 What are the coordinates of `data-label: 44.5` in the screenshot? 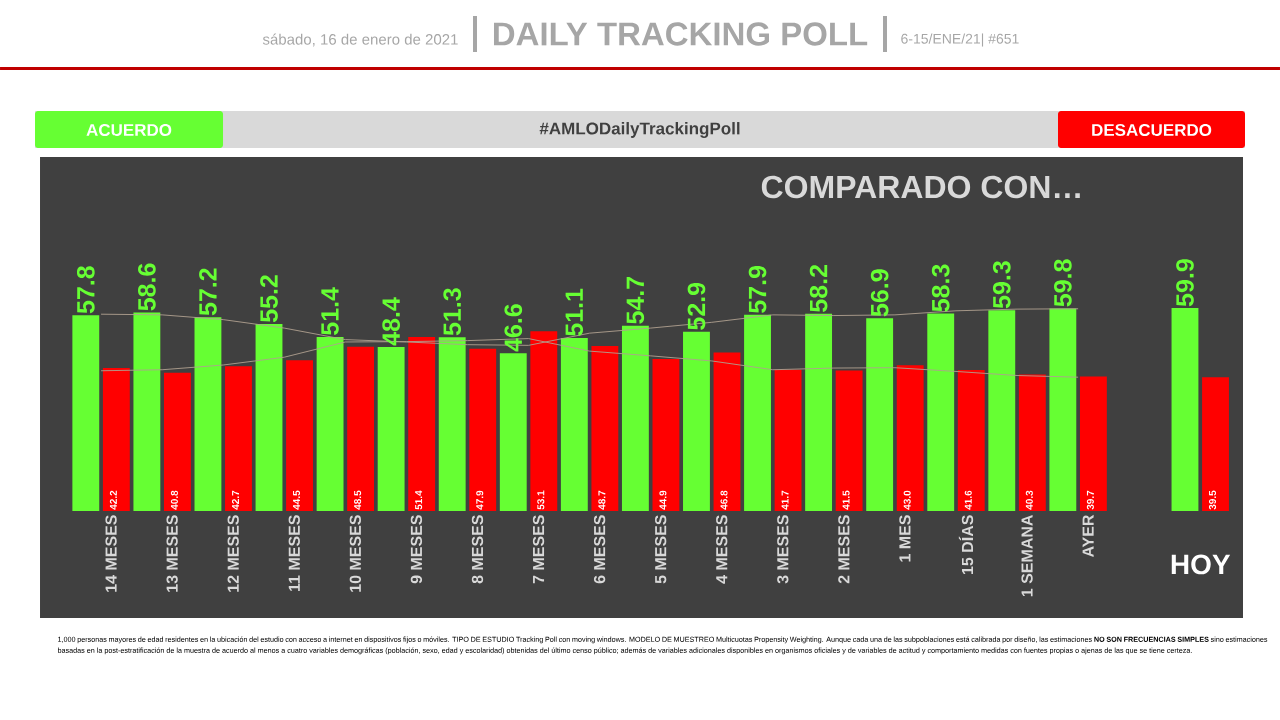 It's located at (297, 500).